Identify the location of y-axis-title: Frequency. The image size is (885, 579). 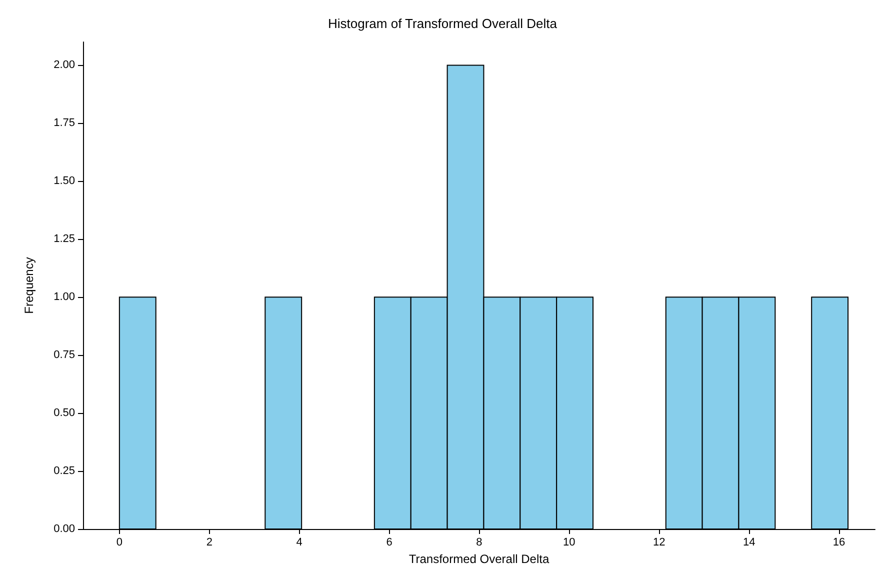
(29, 285).